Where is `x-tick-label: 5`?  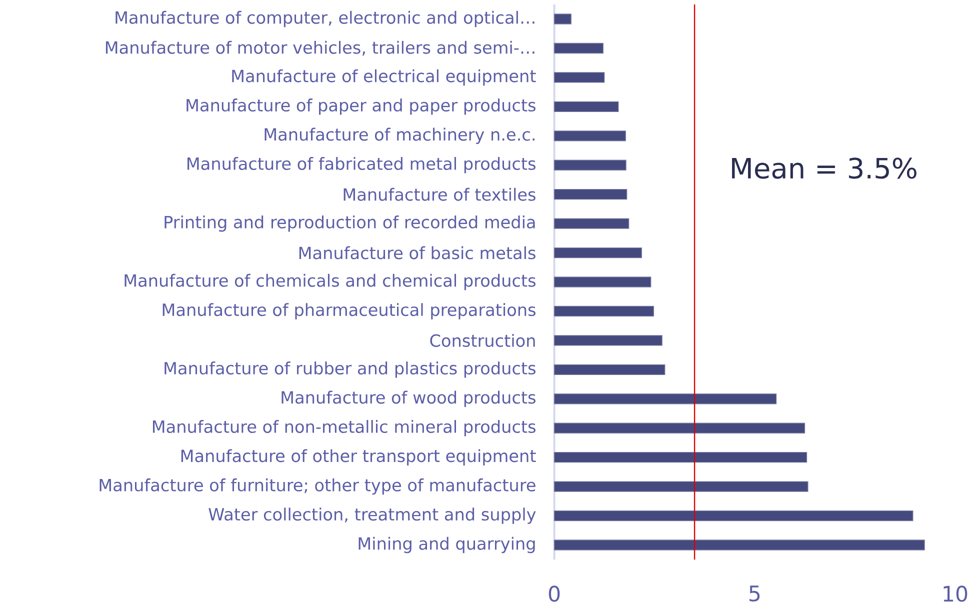
x-tick-label: 5 is located at coordinates (755, 594).